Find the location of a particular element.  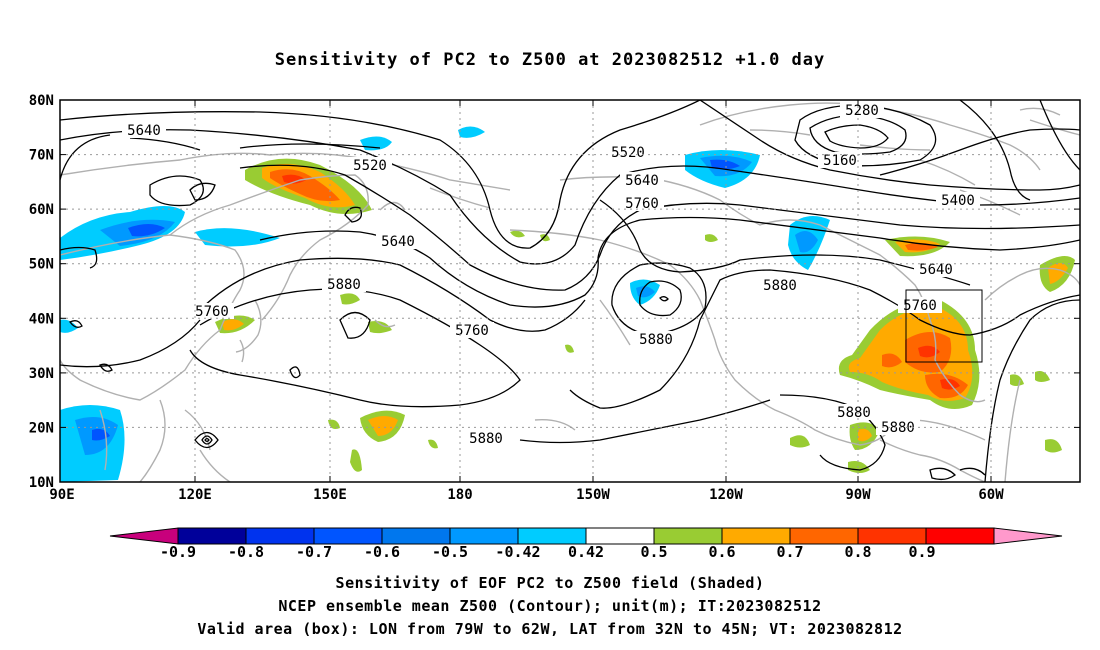

lat-label: 80N is located at coordinates (41, 101).